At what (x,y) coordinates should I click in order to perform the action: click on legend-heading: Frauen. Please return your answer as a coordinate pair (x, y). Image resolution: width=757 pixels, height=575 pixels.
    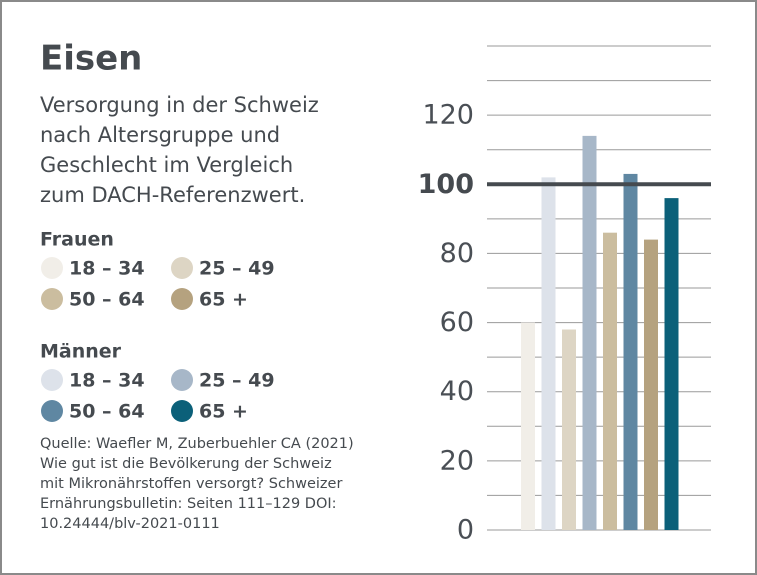
    Looking at the image, I should click on (77, 240).